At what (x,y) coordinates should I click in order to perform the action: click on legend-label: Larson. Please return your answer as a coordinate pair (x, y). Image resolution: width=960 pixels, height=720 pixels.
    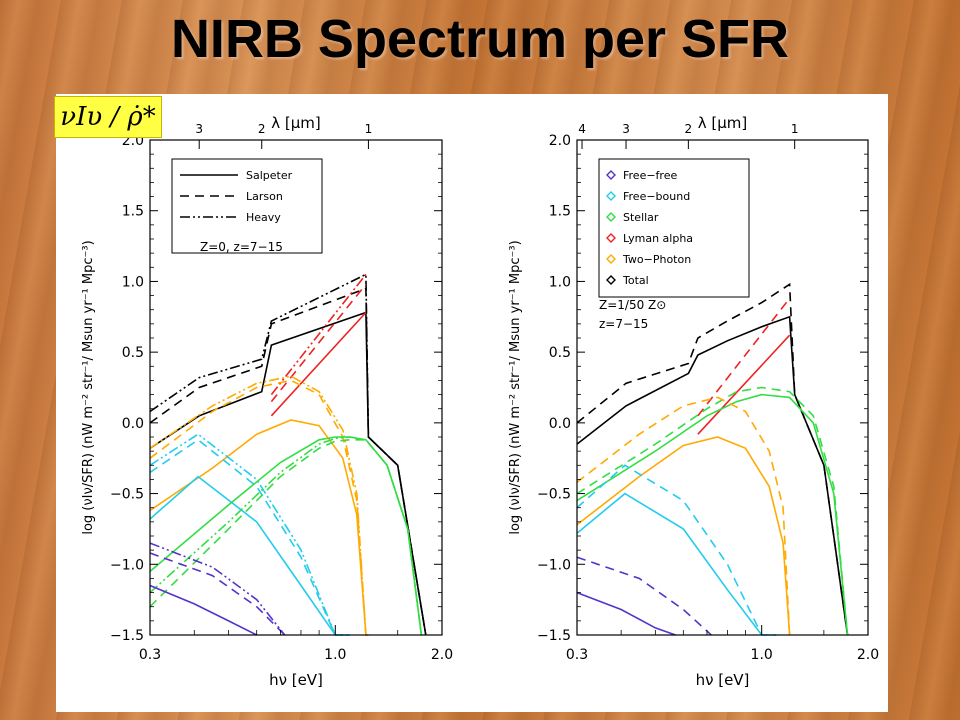
    Looking at the image, I should click on (264, 196).